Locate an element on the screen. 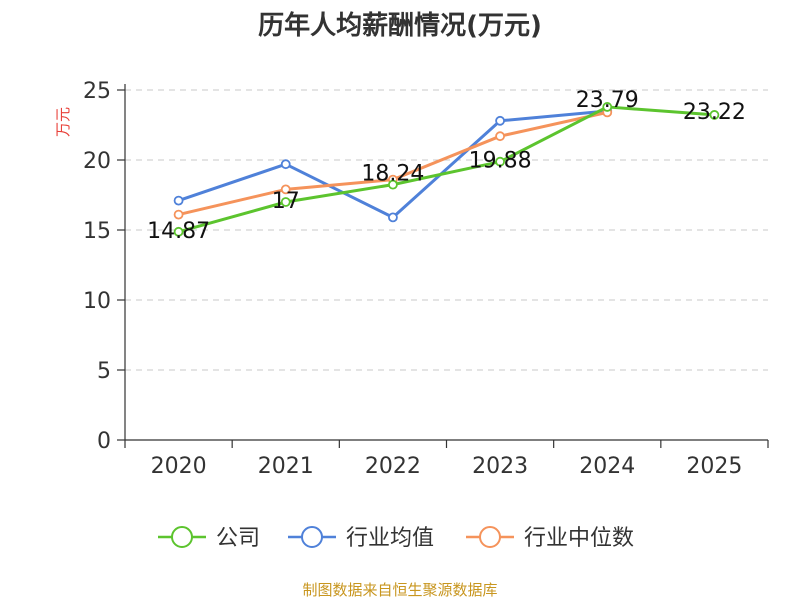  legend-label: 公司 is located at coordinates (238, 538).